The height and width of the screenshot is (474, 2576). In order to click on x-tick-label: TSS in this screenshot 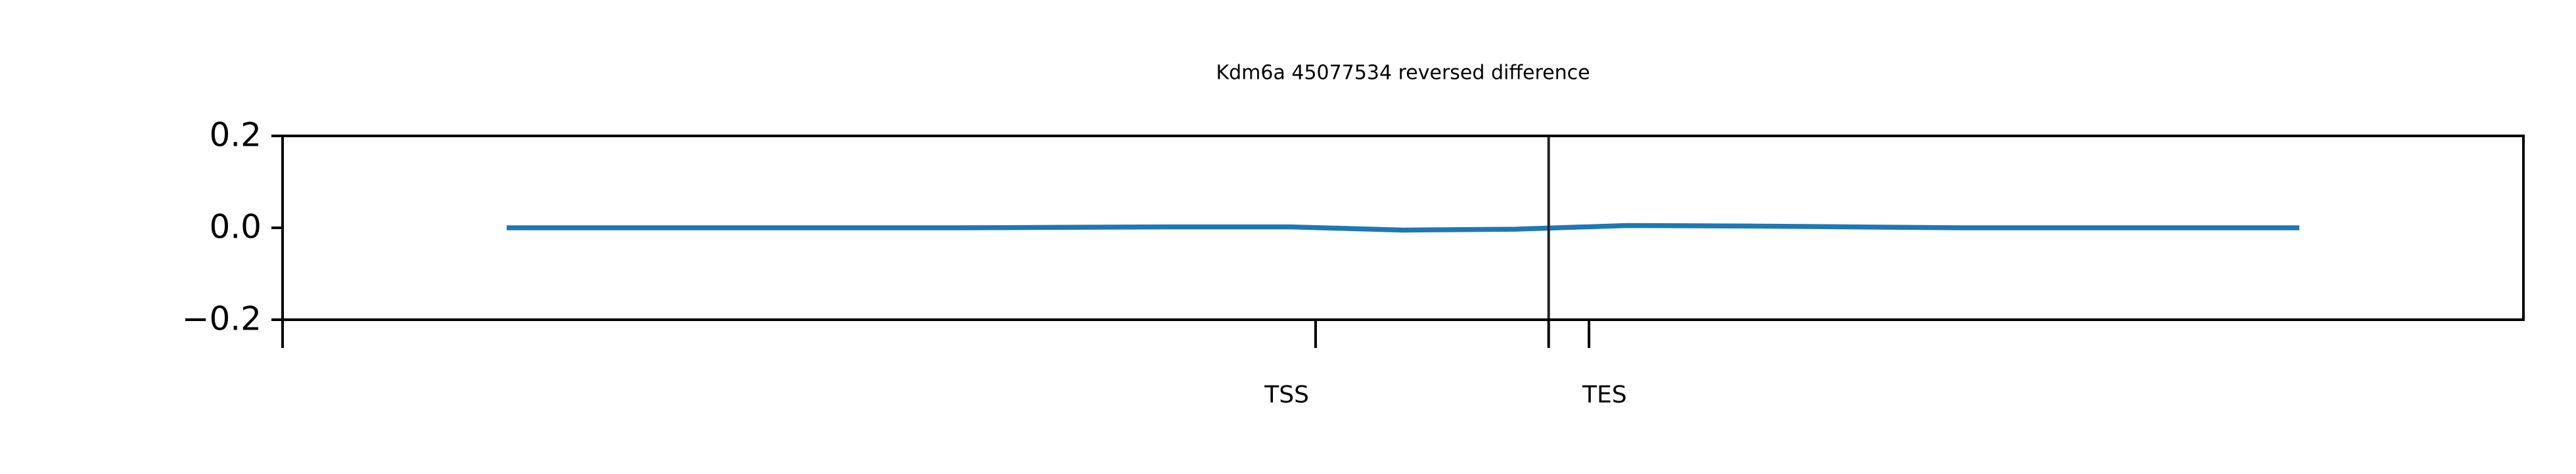, I will do `click(1286, 394)`.